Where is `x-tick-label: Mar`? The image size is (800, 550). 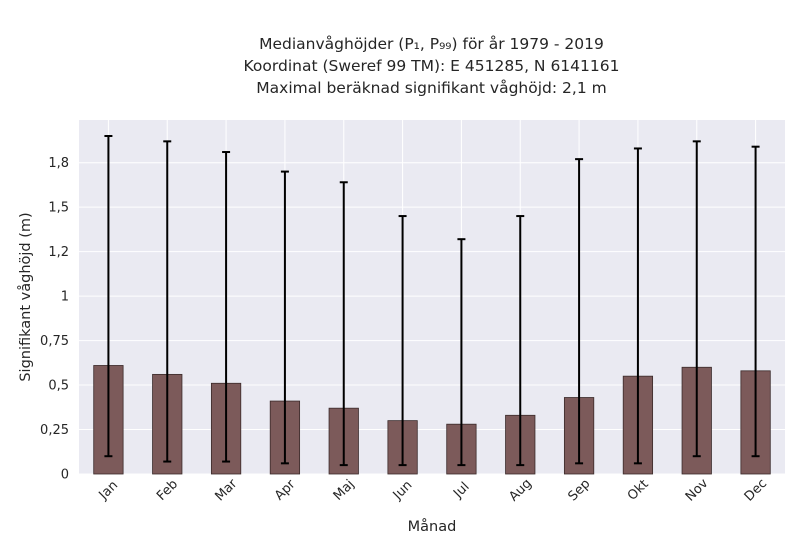
x-tick-label: Mar is located at coordinates (226, 490).